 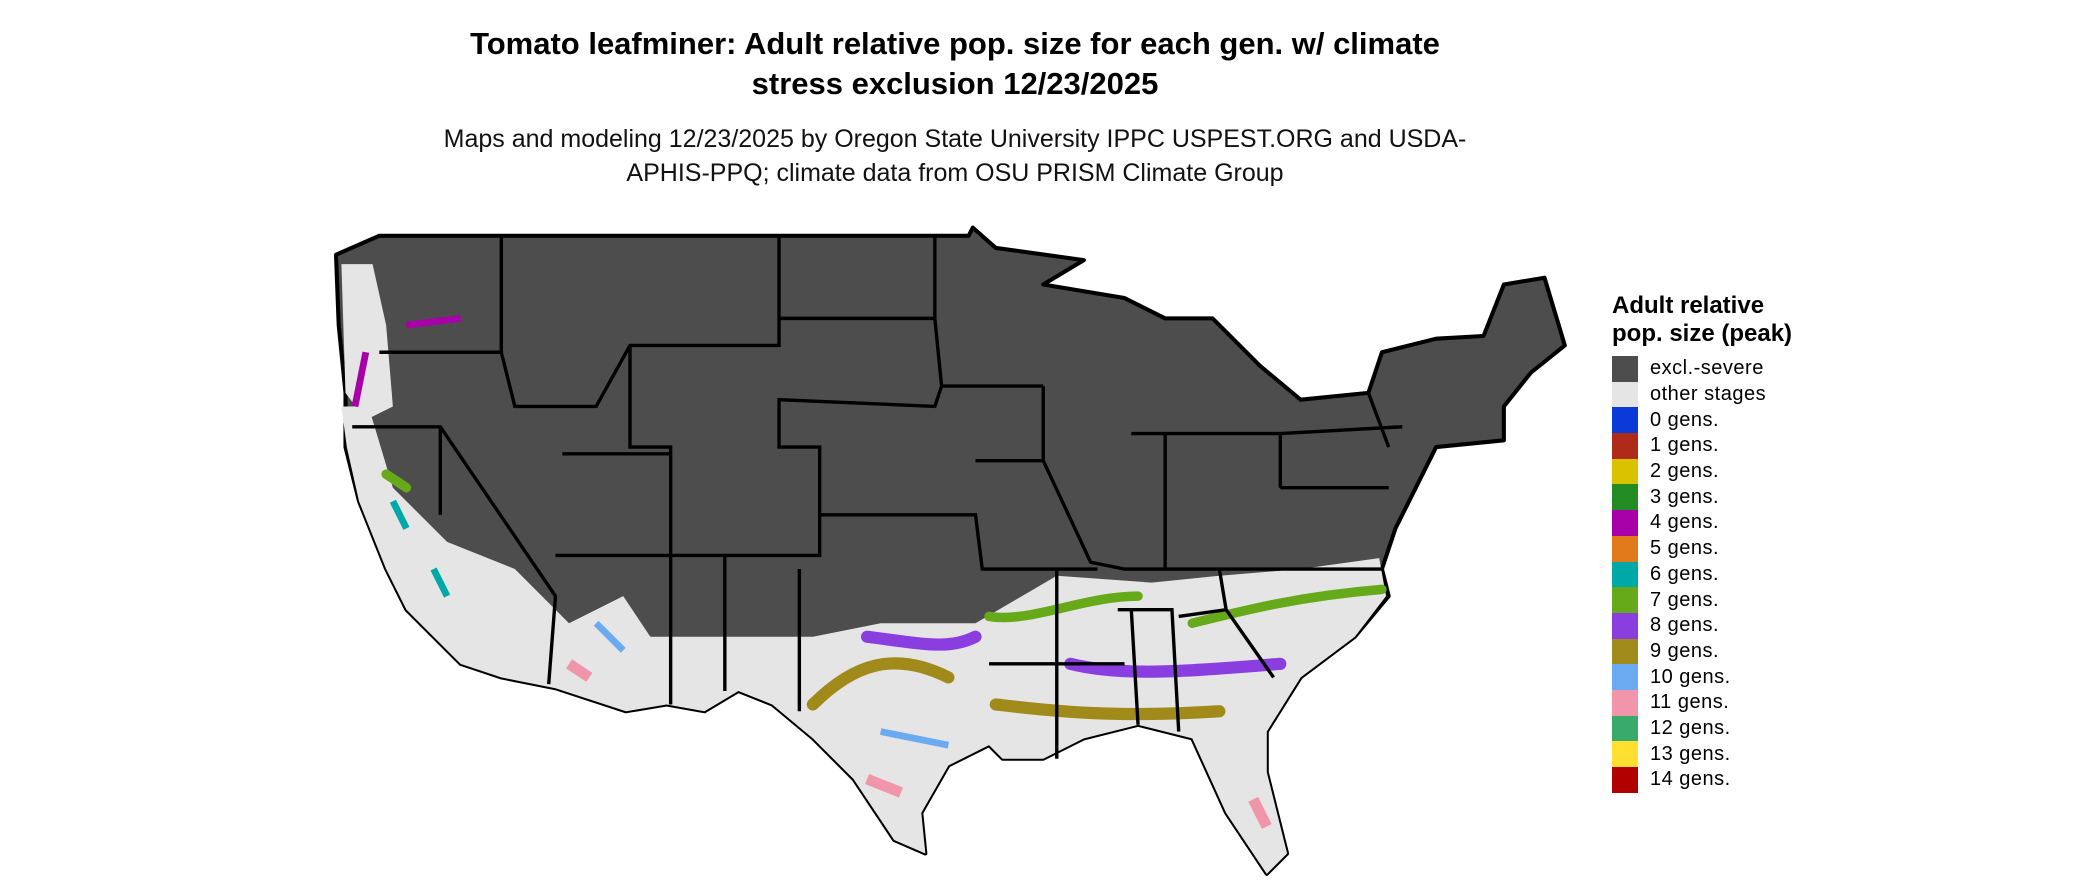 What do you see at coordinates (1685, 548) in the screenshot?
I see `legend-label: 5 gens.` at bounding box center [1685, 548].